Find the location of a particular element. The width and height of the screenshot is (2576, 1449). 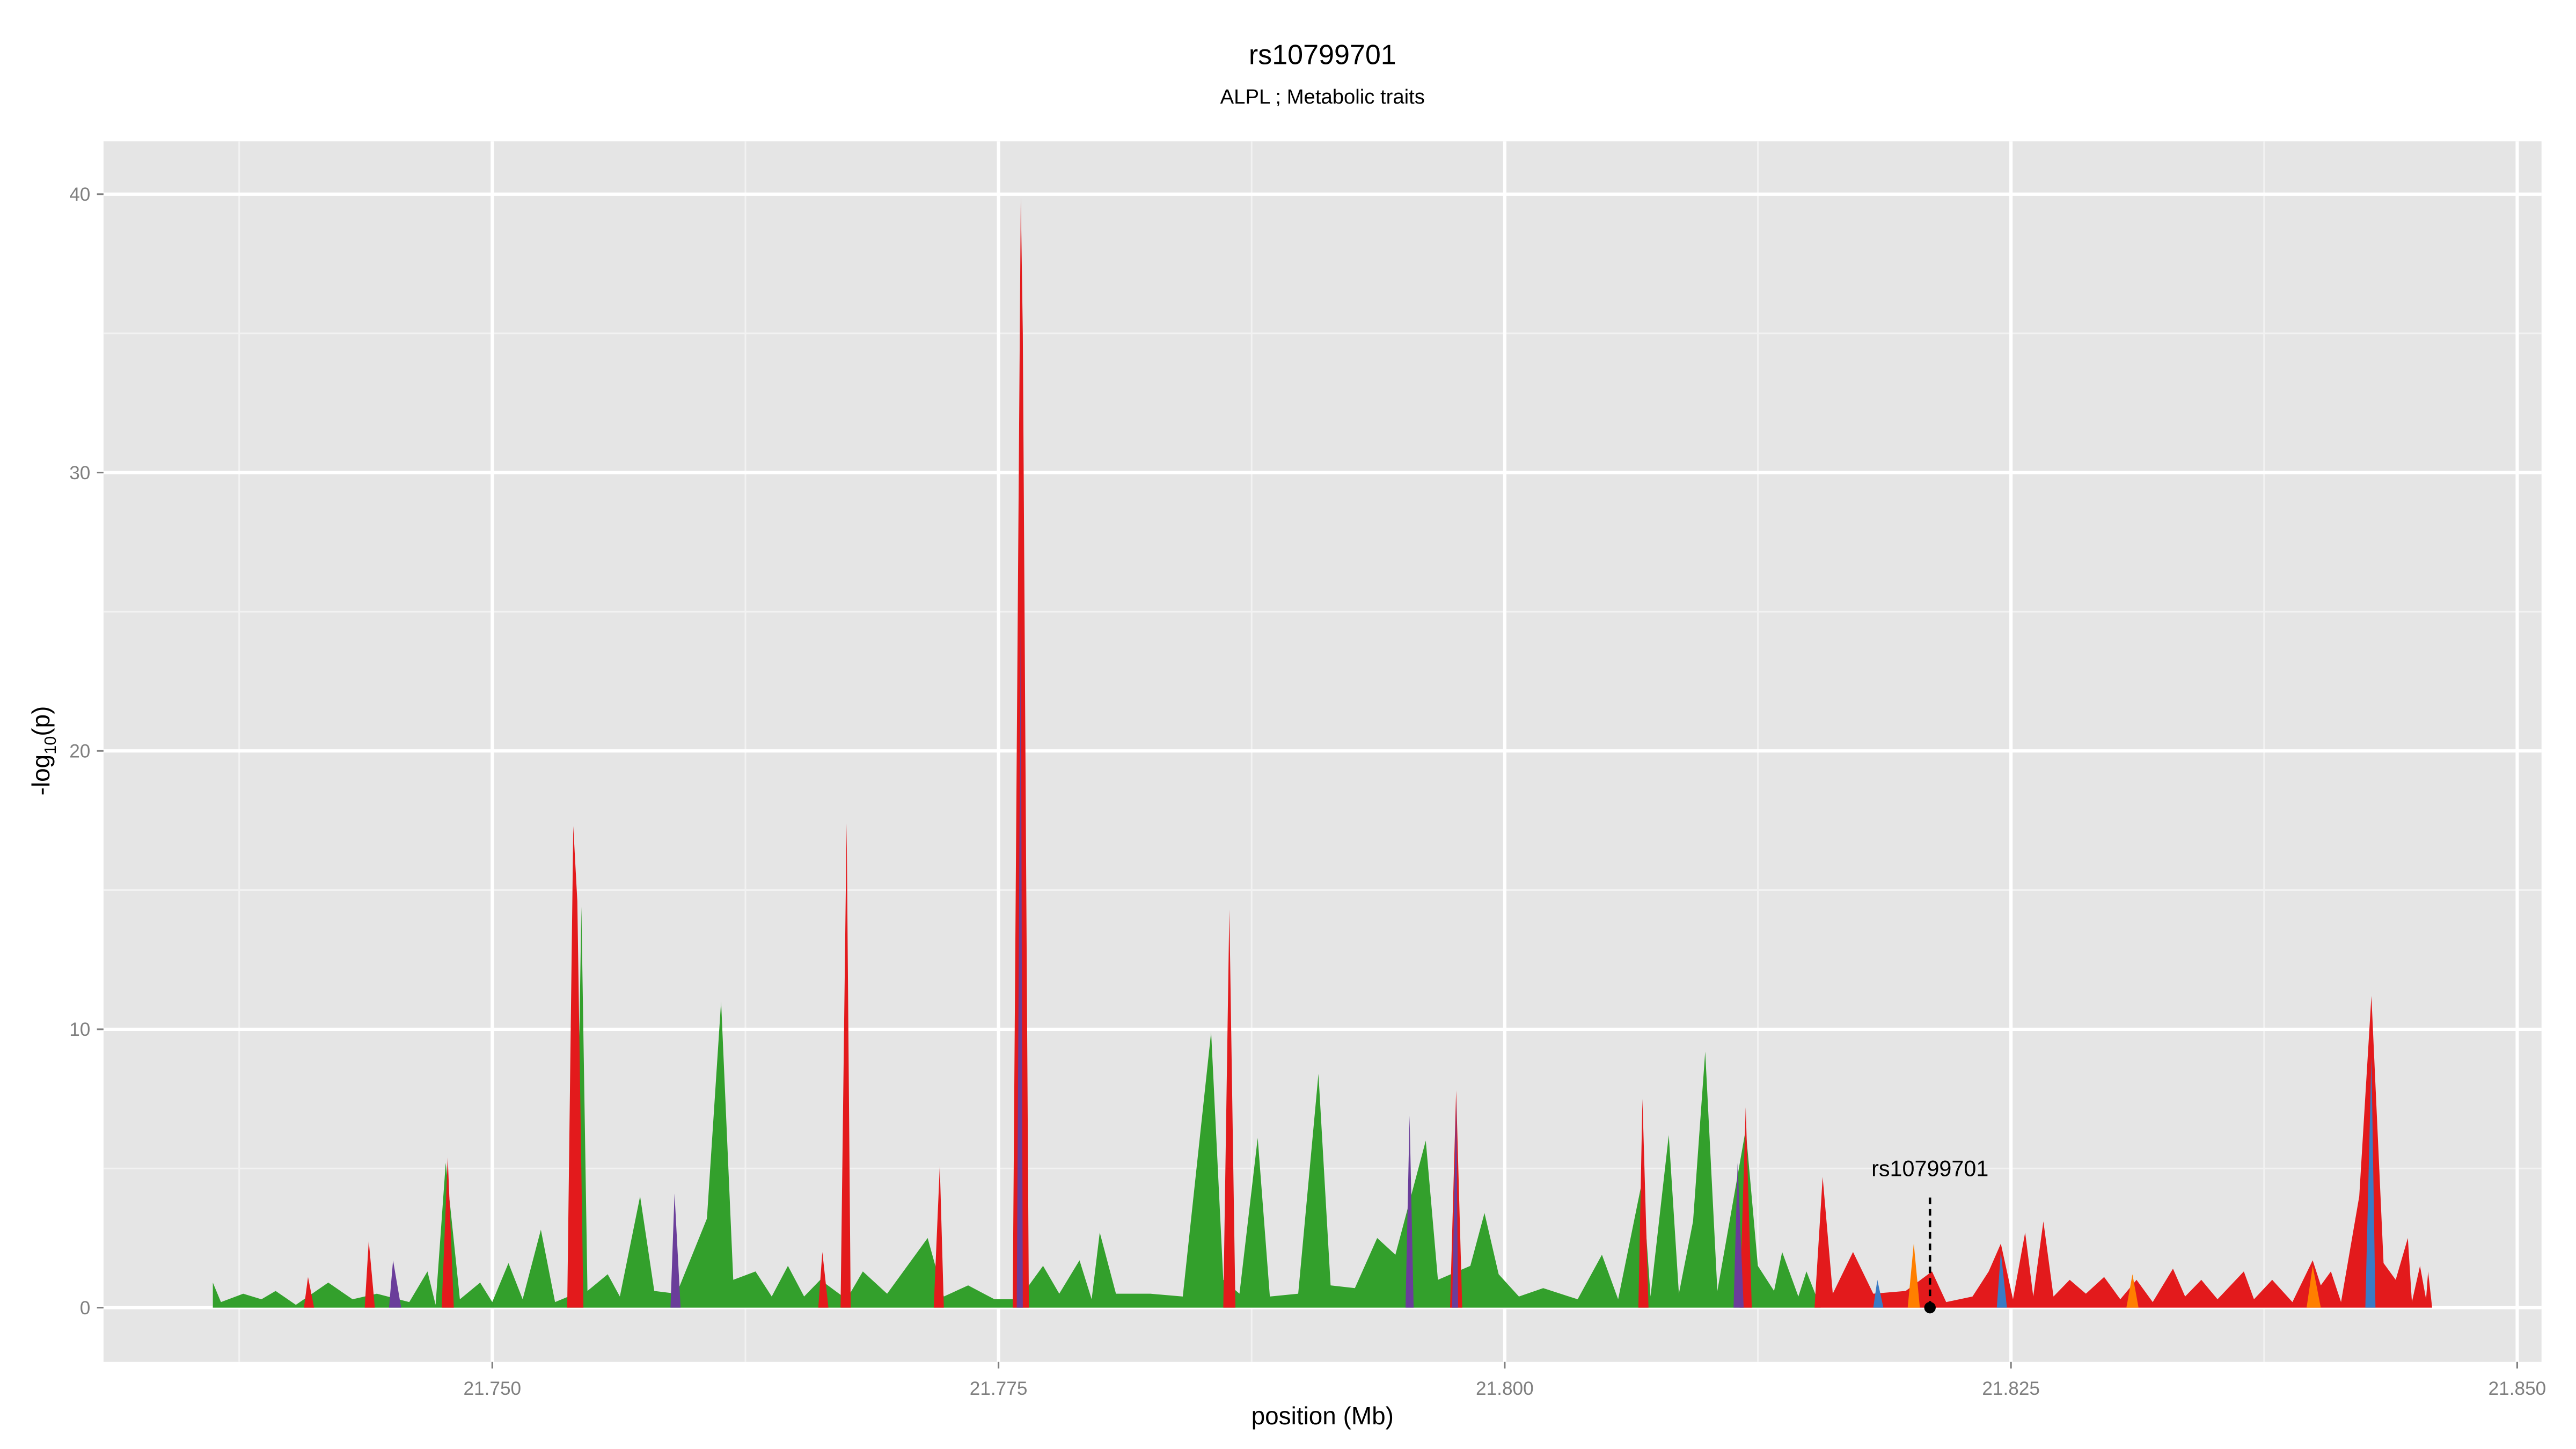

annotation-point is located at coordinates (1930, 1307).